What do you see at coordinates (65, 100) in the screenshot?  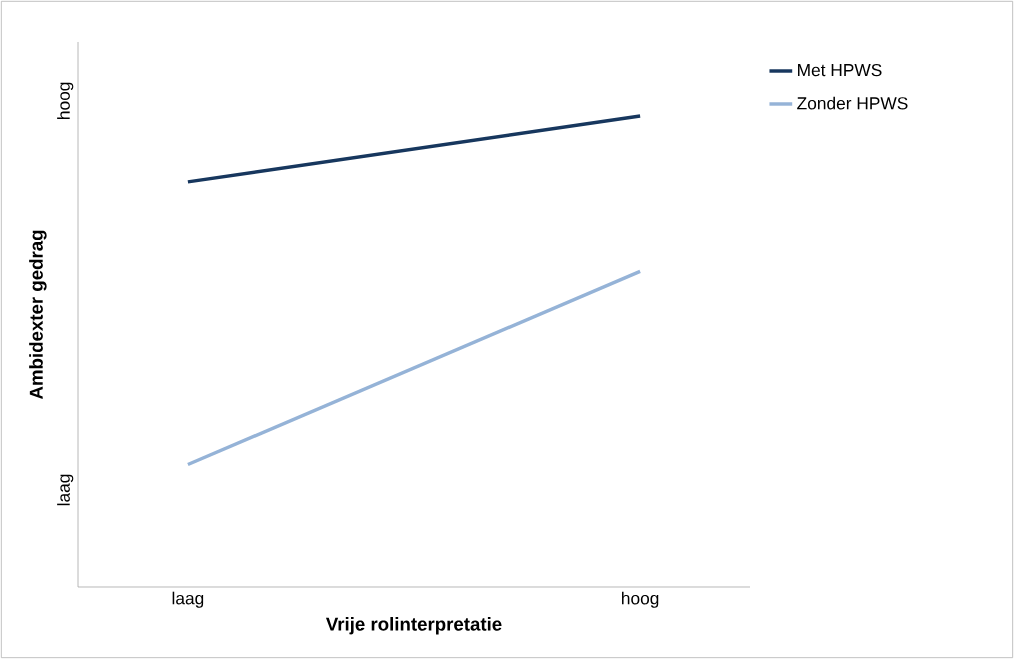 I see `text: hoog` at bounding box center [65, 100].